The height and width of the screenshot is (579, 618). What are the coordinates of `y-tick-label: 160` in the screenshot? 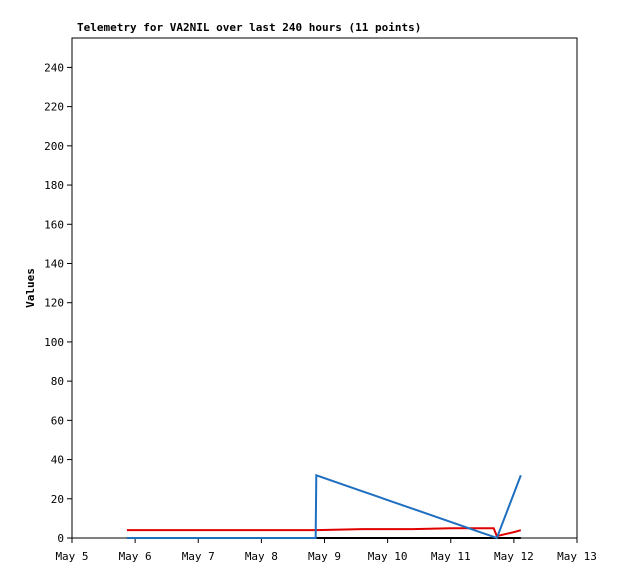 It's located at (54, 224).